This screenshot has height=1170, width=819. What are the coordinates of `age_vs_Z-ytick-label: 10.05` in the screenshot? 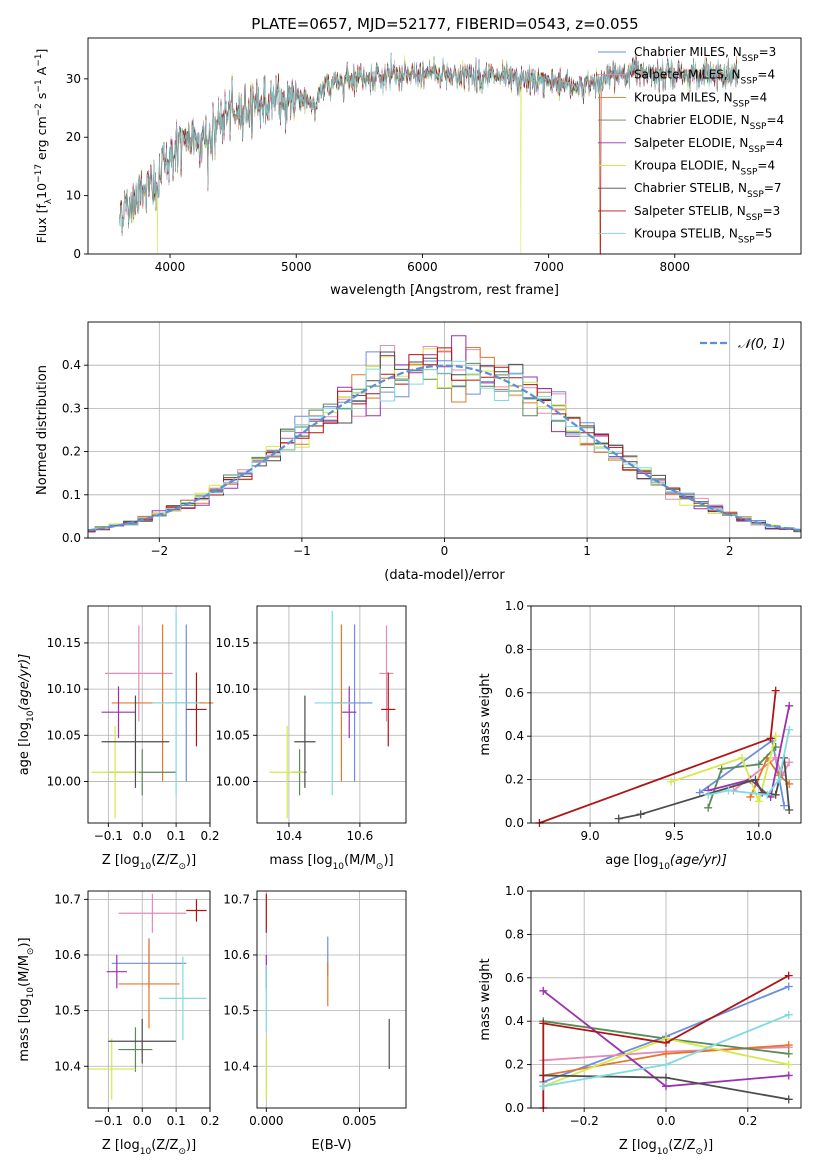 It's located at (64, 735).